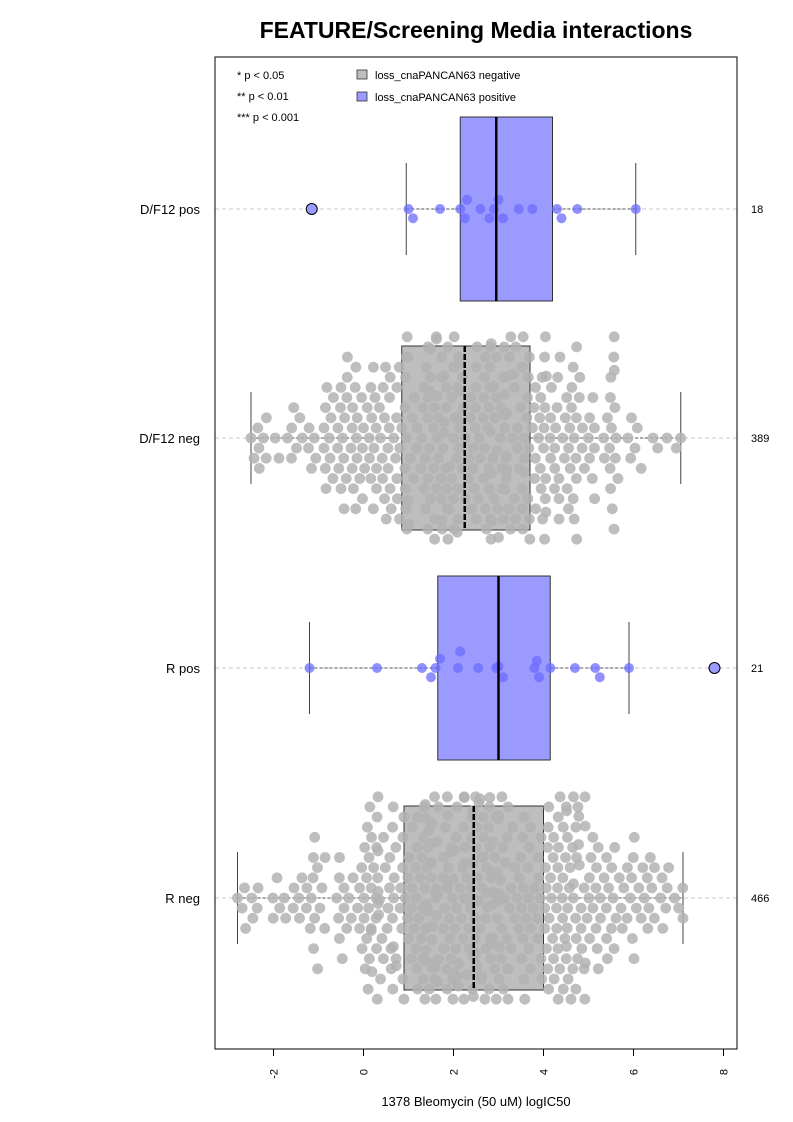 This screenshot has height=1122, width=793. What do you see at coordinates (365, 1072) in the screenshot?
I see `x-tick-label: 0` at bounding box center [365, 1072].